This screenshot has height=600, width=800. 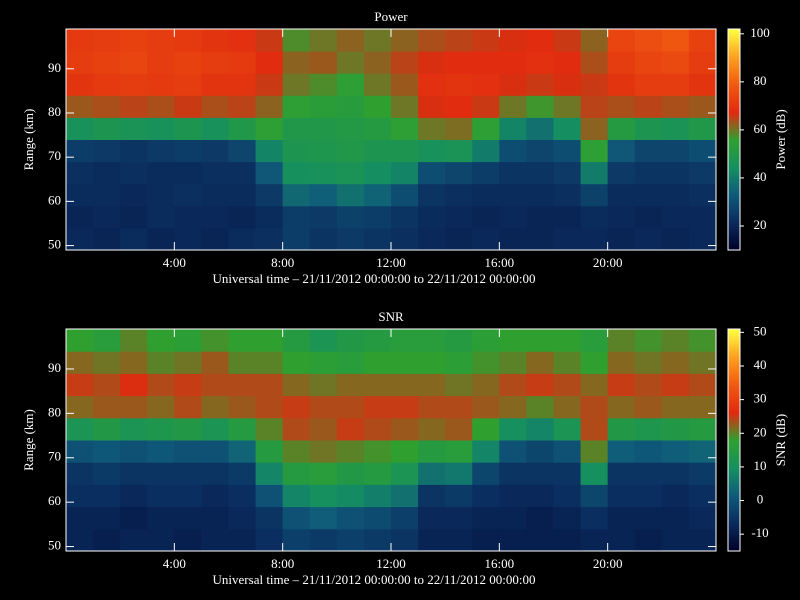 I want to click on y-tick-label: 60, so click(x=54, y=199).